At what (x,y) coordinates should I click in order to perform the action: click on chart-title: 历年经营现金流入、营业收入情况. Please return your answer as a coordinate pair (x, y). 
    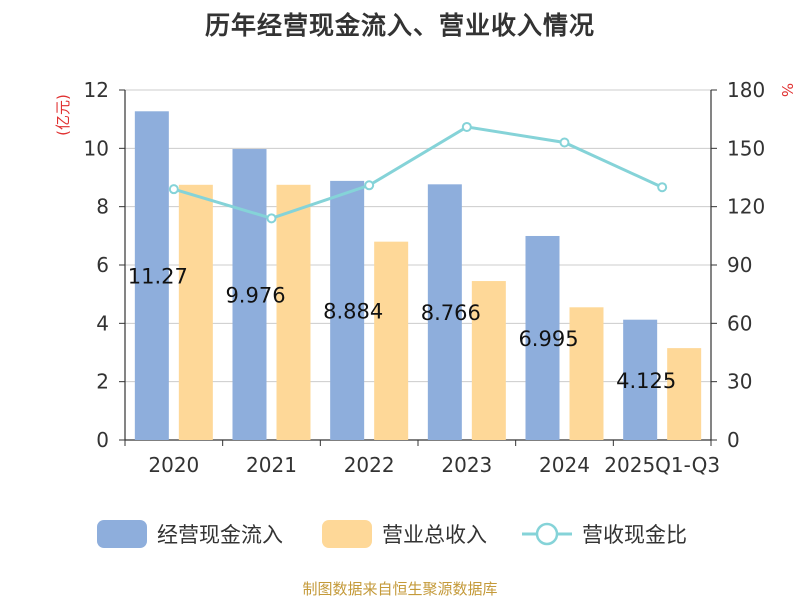
    Looking at the image, I should click on (399, 25).